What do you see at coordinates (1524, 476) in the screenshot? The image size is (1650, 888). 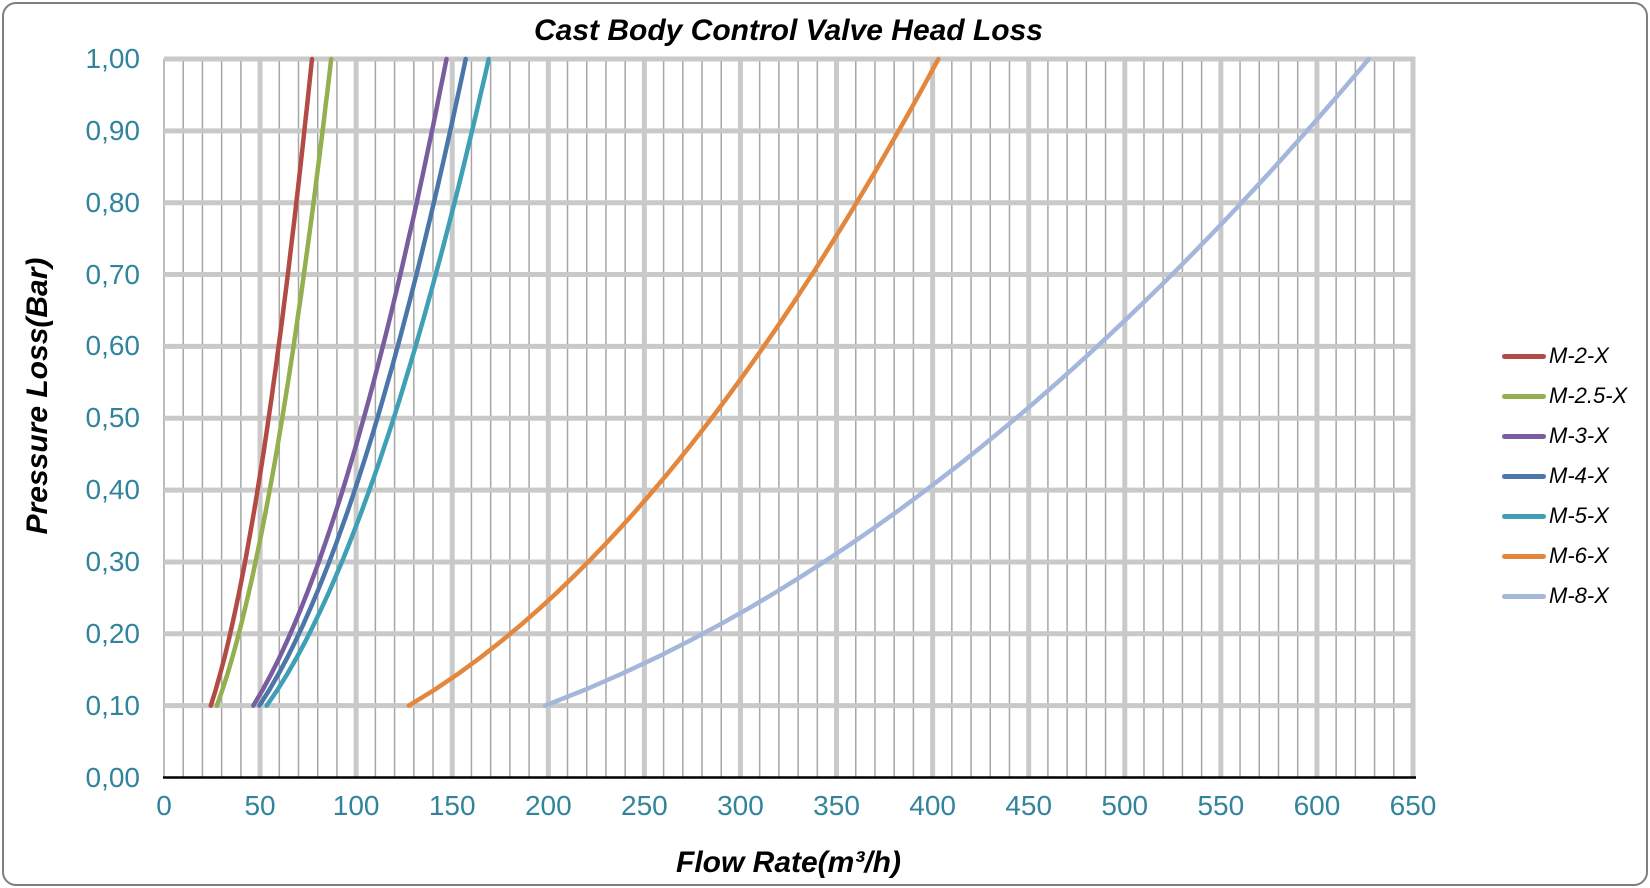 I see `legend-swatch-M-4-X` at bounding box center [1524, 476].